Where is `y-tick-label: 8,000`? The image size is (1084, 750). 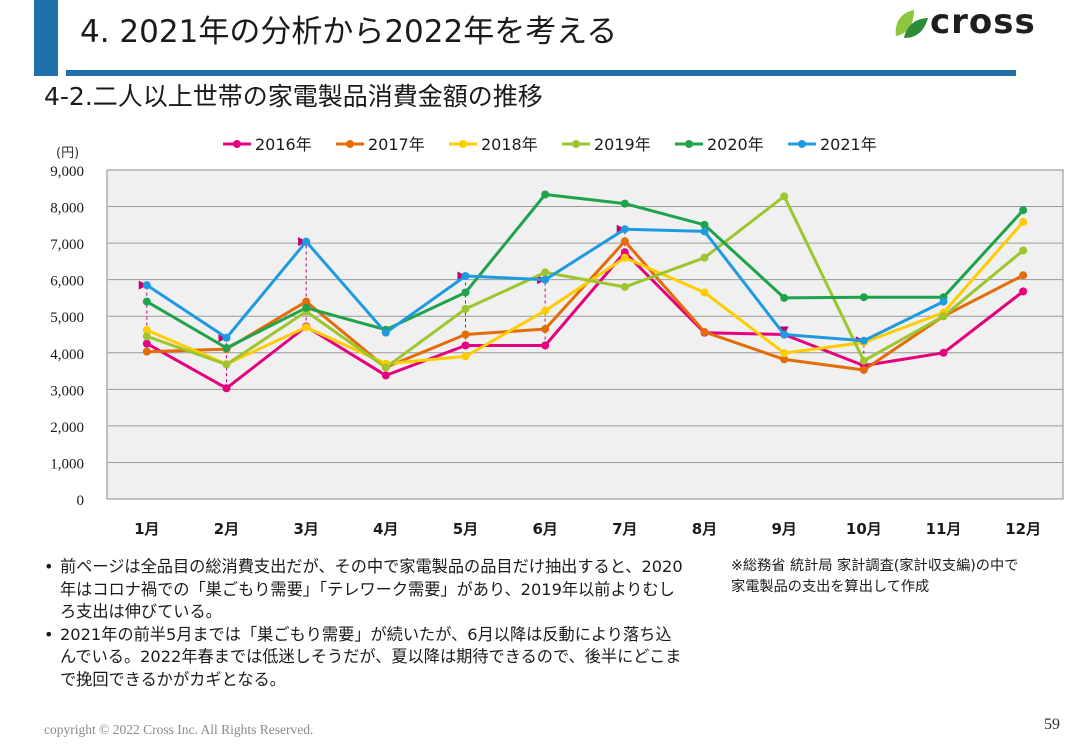 y-tick-label: 8,000 is located at coordinates (67, 209).